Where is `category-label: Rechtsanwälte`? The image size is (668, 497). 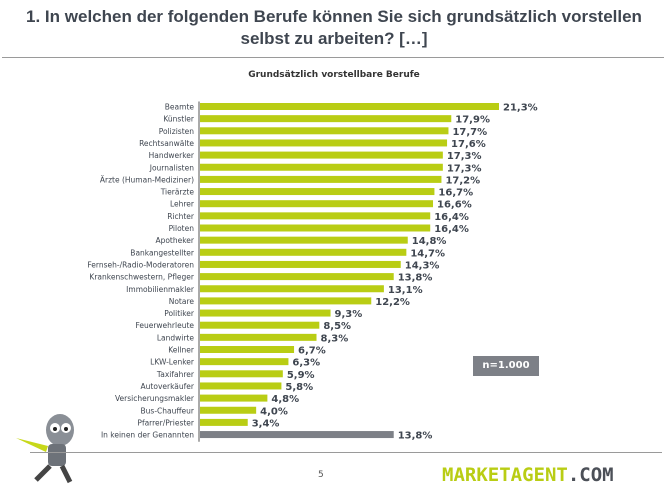
category-label: Rechtsanwälte is located at coordinates (166, 143).